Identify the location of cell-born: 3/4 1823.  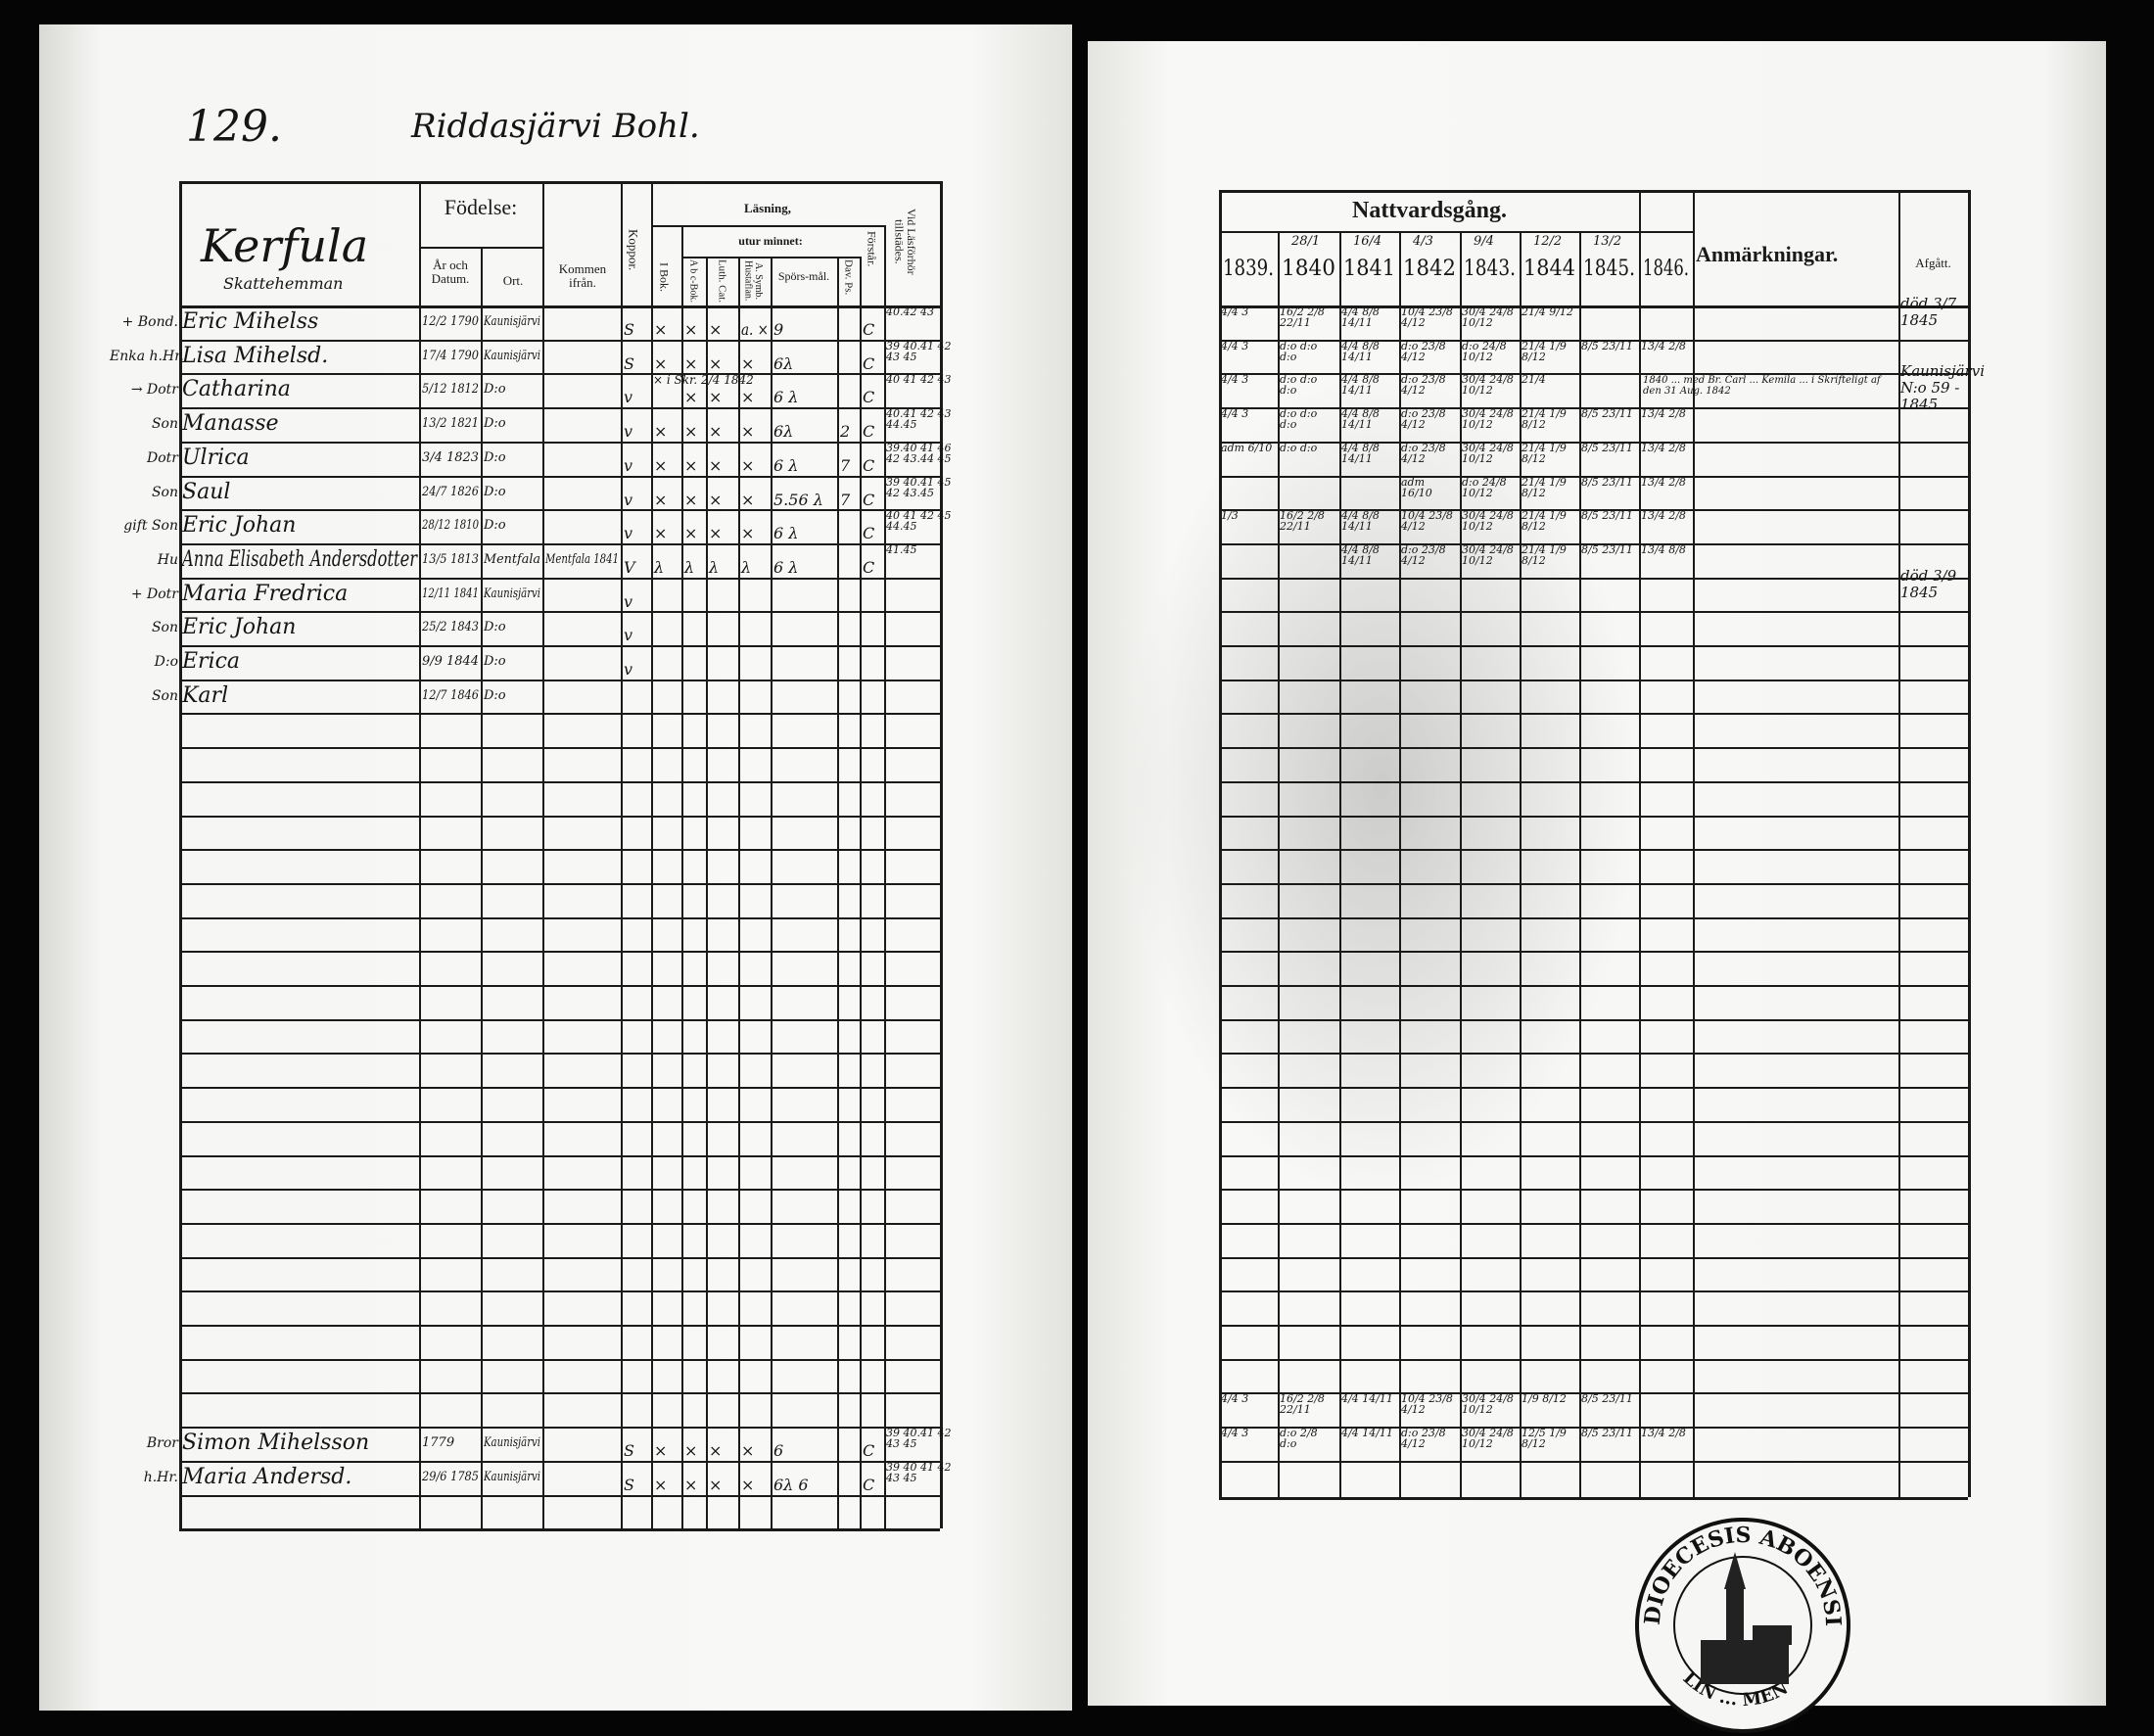
(451, 458).